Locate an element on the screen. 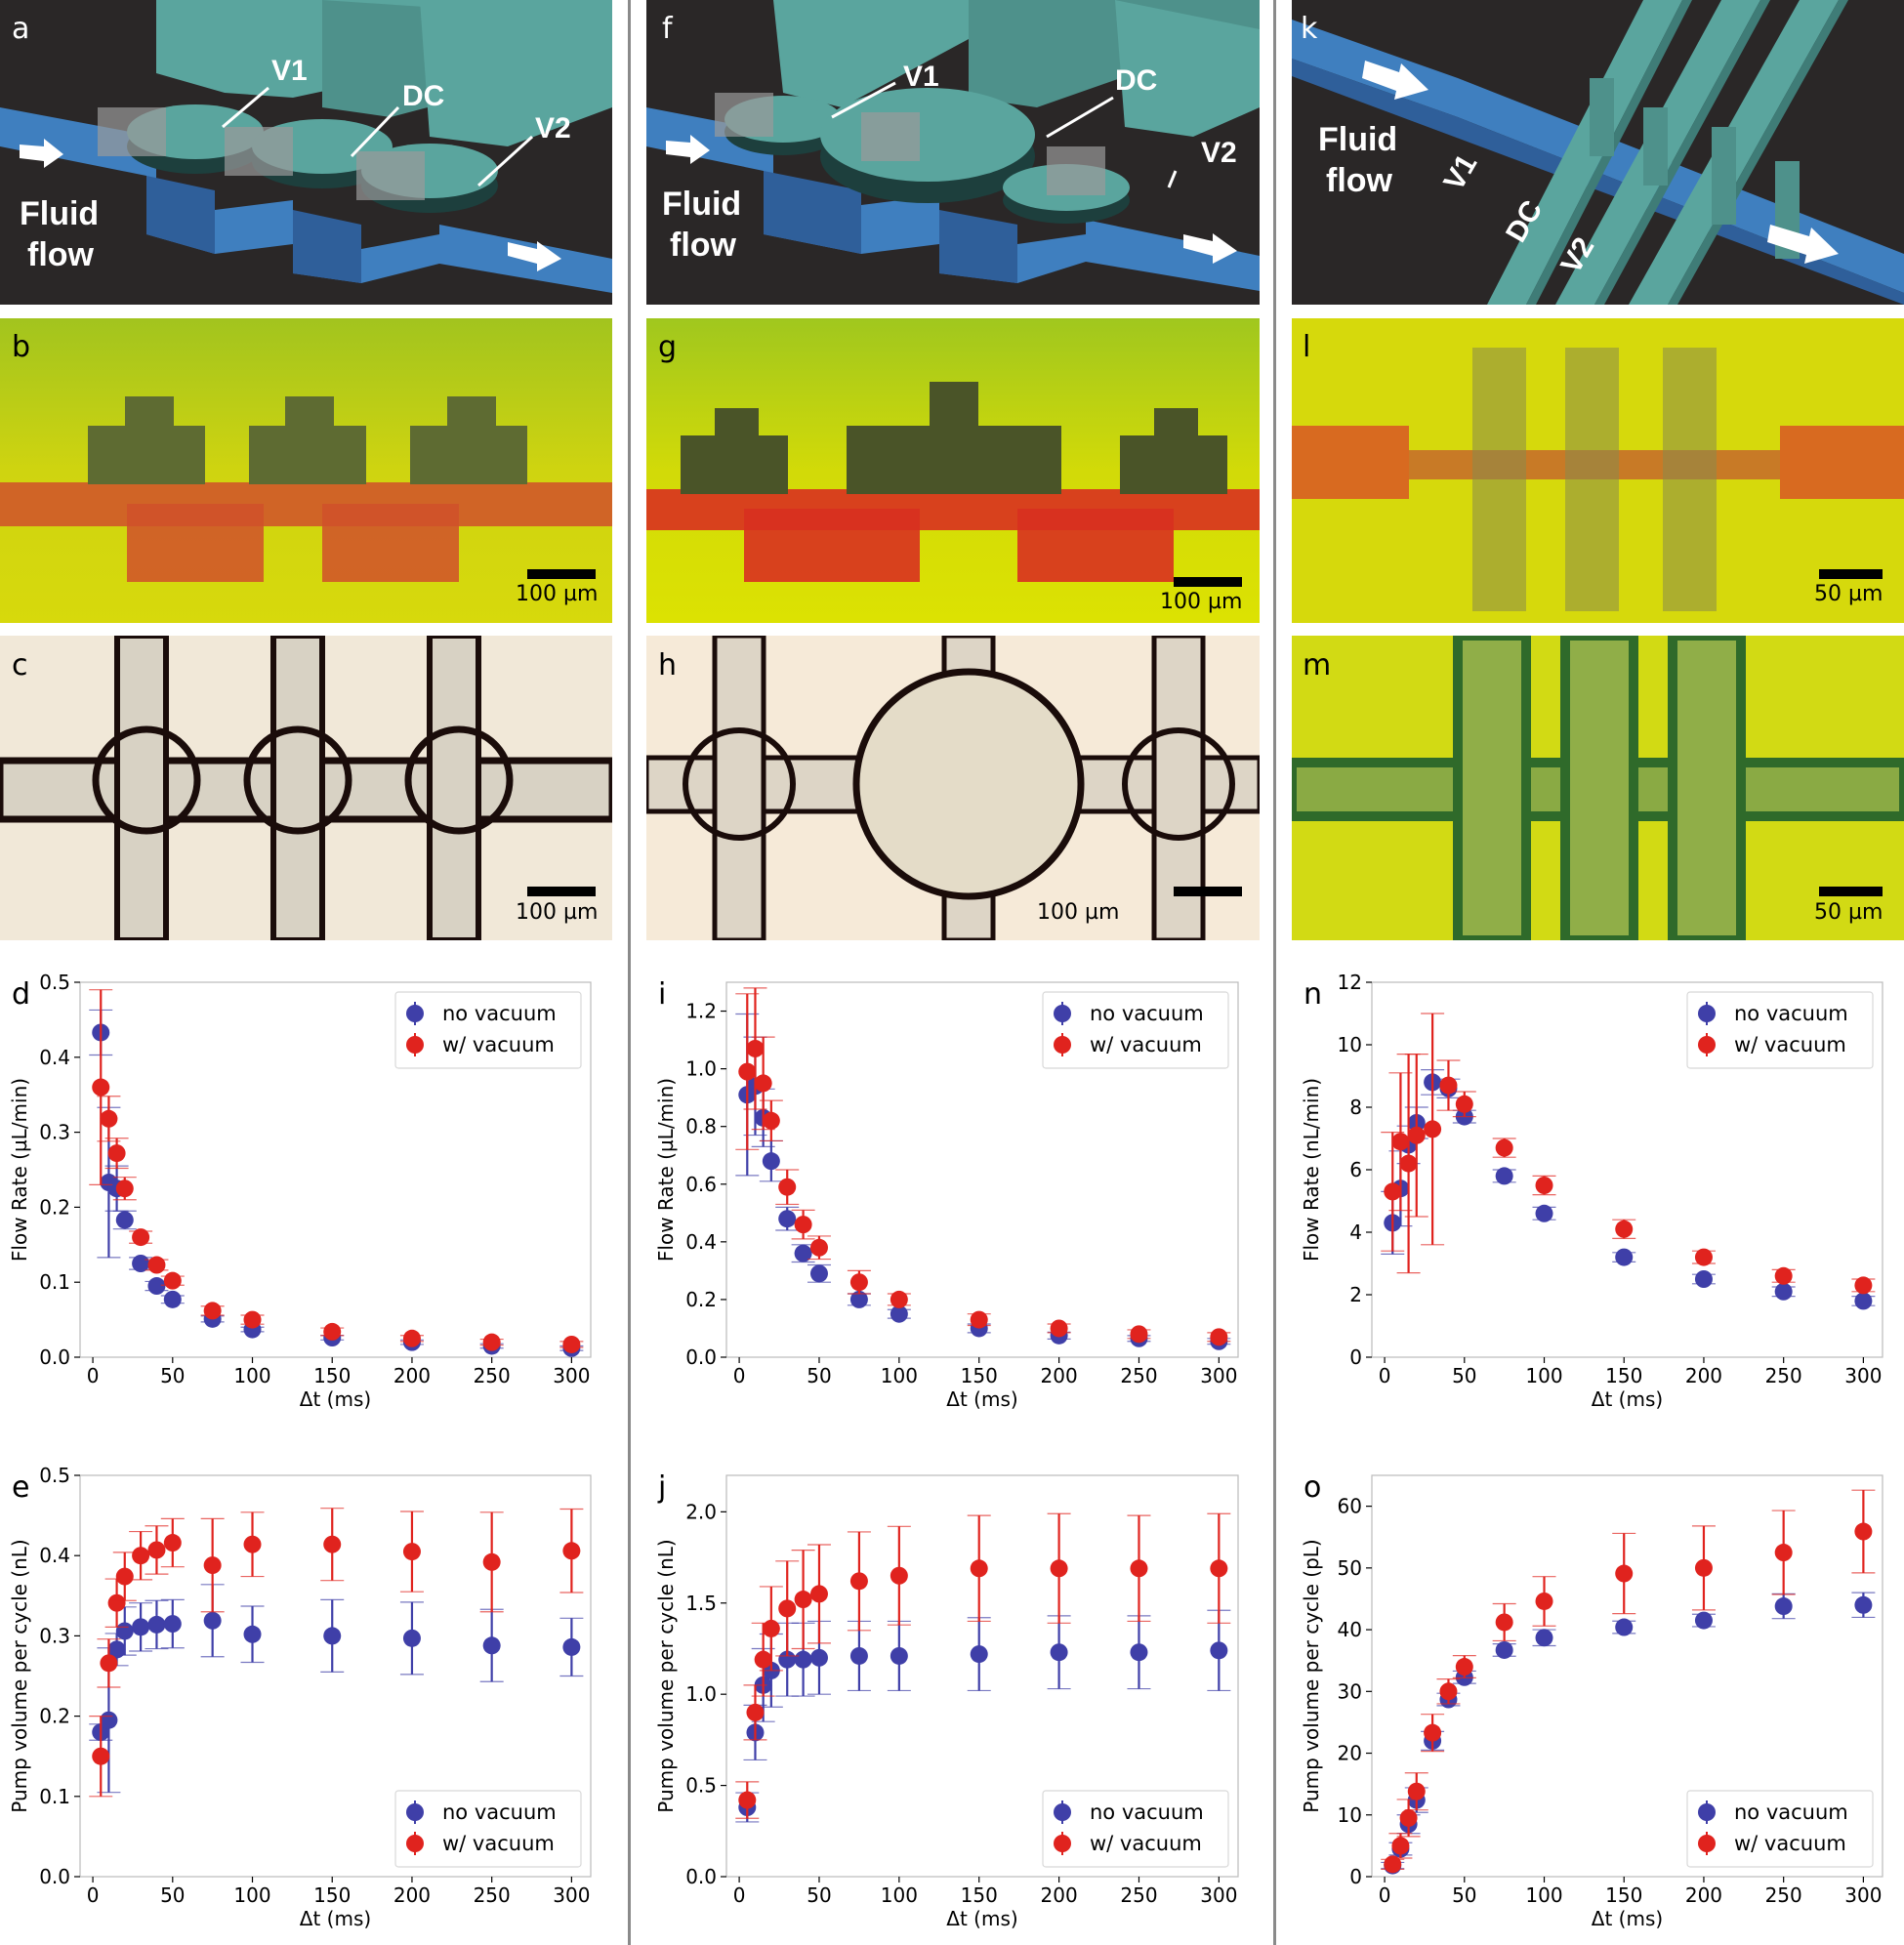 The width and height of the screenshot is (1904, 1945). label-fluid-flow: Fluid flow is located at coordinates (59, 234).